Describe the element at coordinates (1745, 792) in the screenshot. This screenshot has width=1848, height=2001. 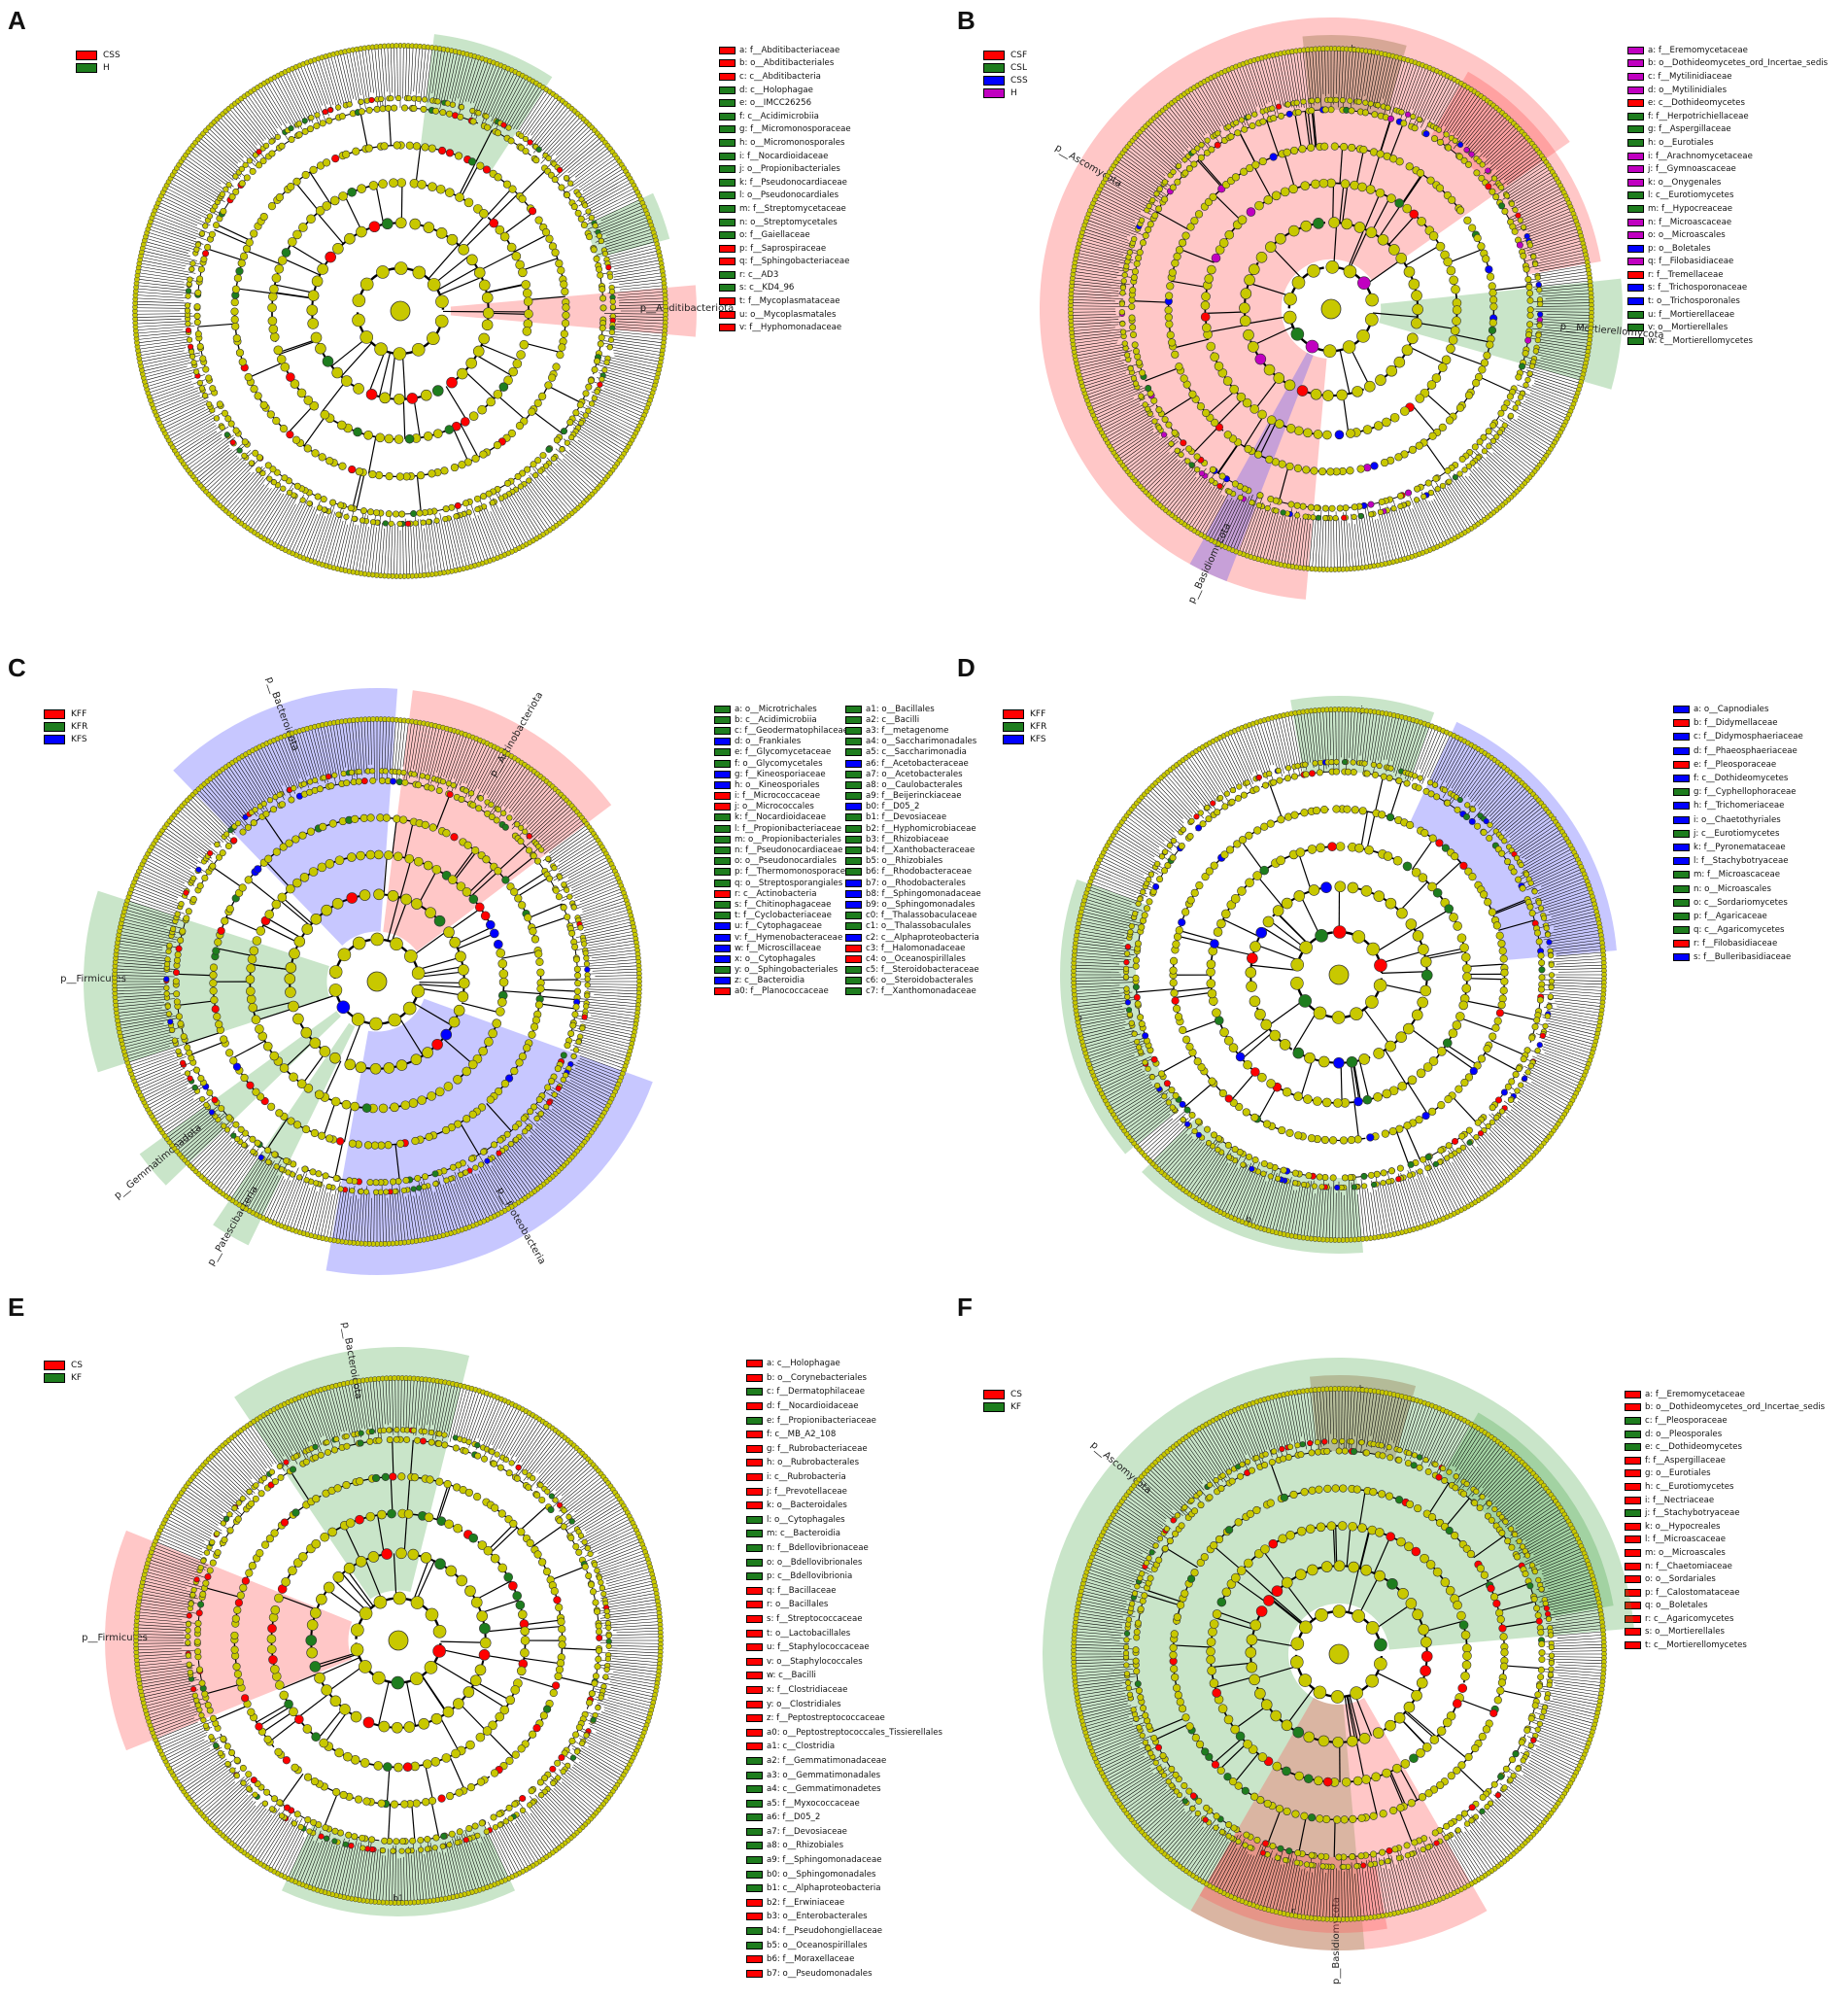
I see `taxa-legend-label: g: f__Cyphellophoraceae` at that location.